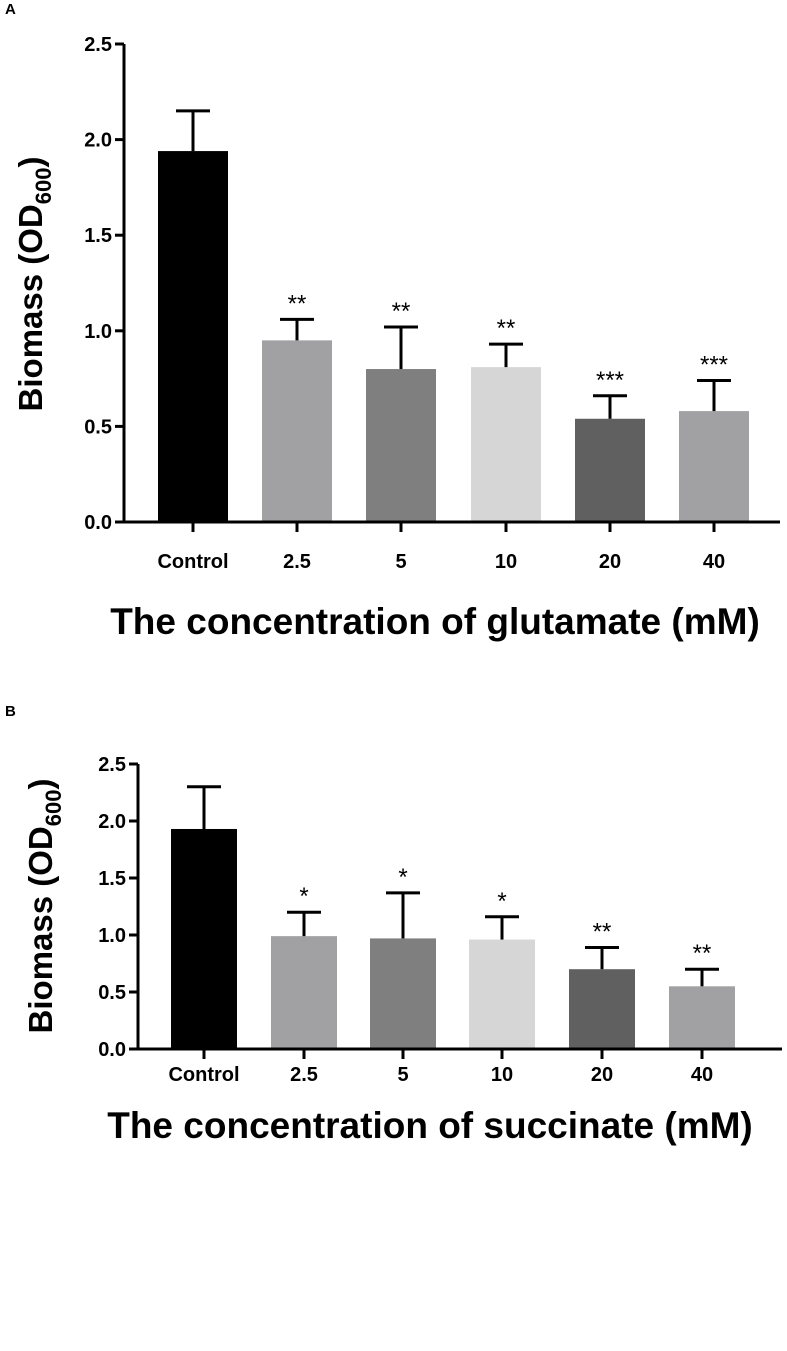 This screenshot has height=1351, width=787. Describe the element at coordinates (10, 711) in the screenshot. I see `panel-letter: B` at that location.